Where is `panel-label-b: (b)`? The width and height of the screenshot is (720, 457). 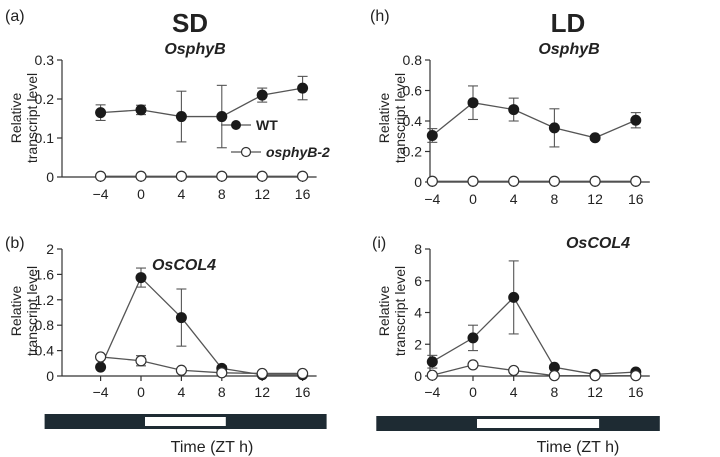
panel-label-b: (b) is located at coordinates (15, 243).